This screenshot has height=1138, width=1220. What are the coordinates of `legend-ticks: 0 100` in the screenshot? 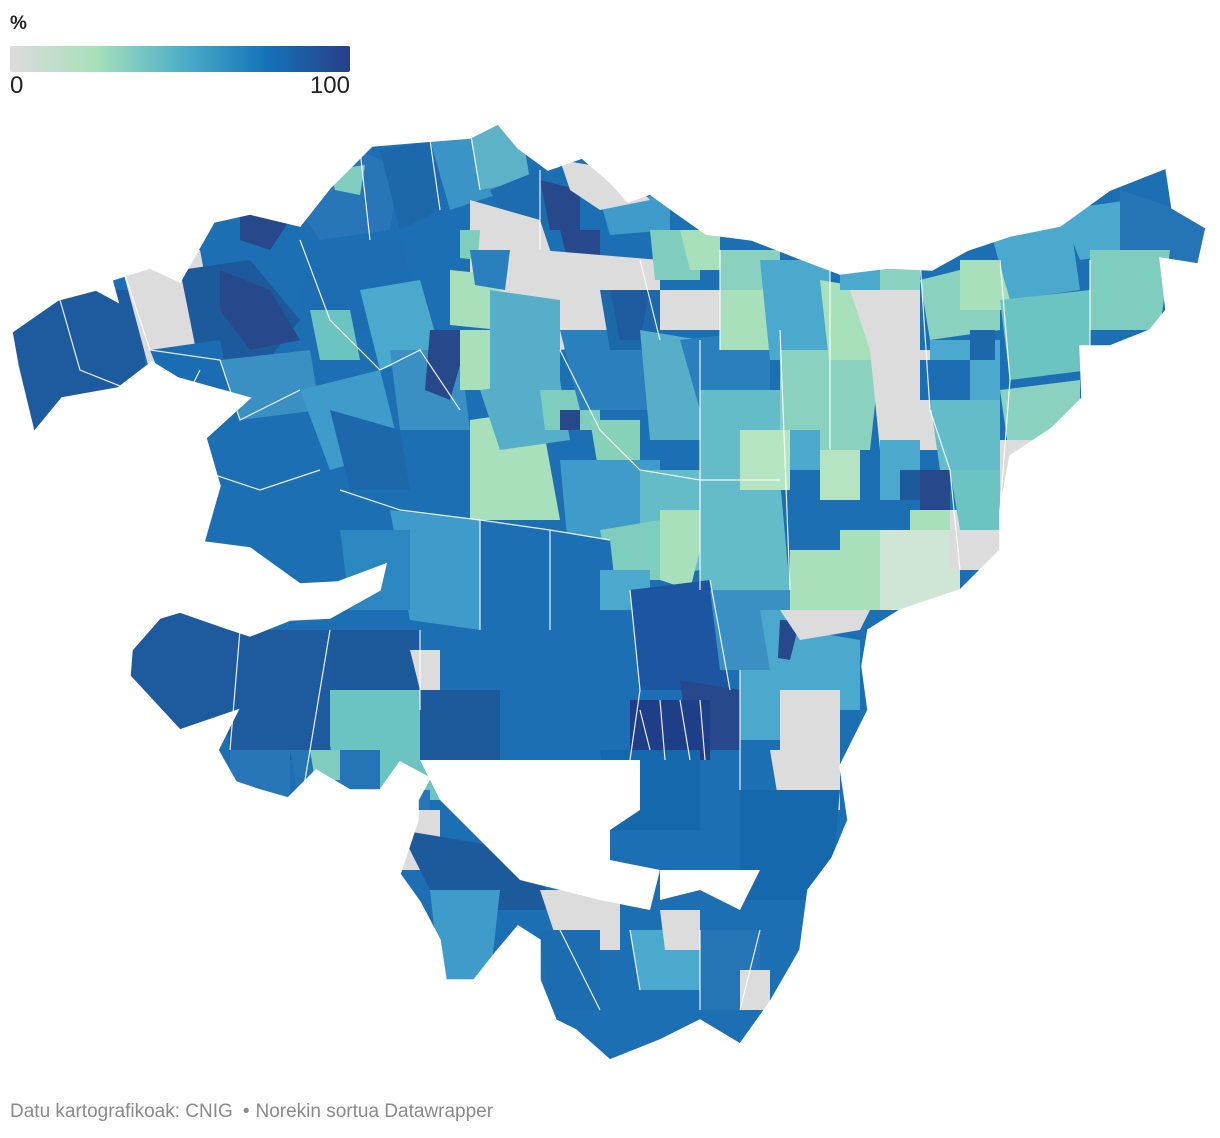 It's located at (180, 86).